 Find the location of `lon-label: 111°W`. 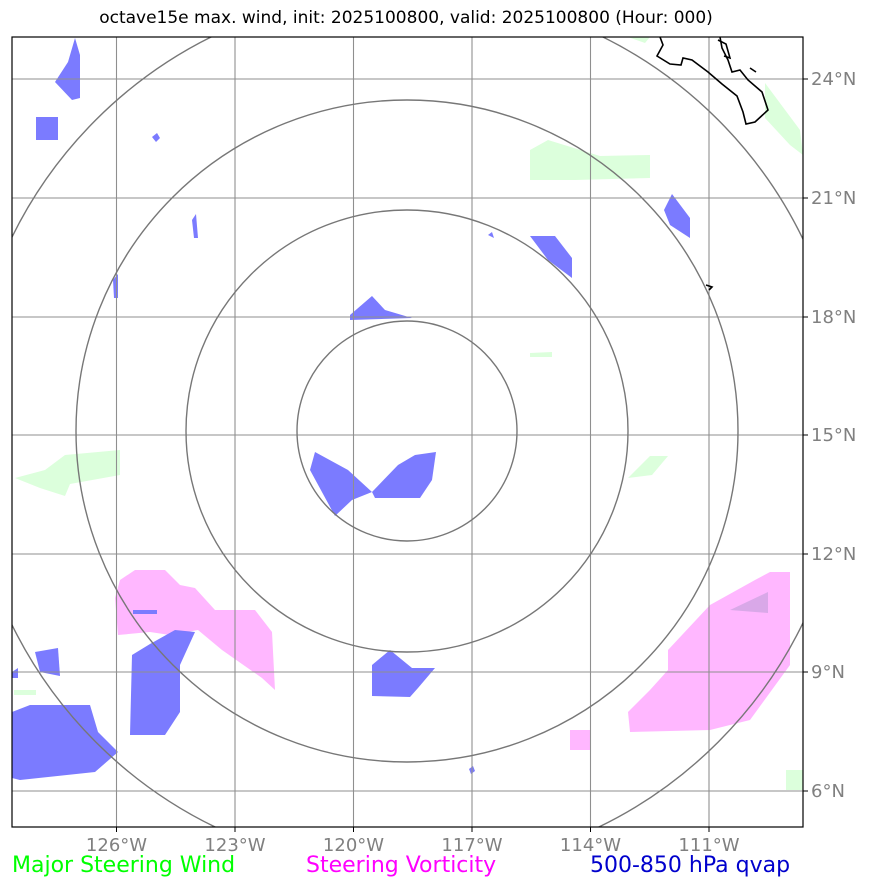

lon-label: 111°W is located at coordinates (708, 845).